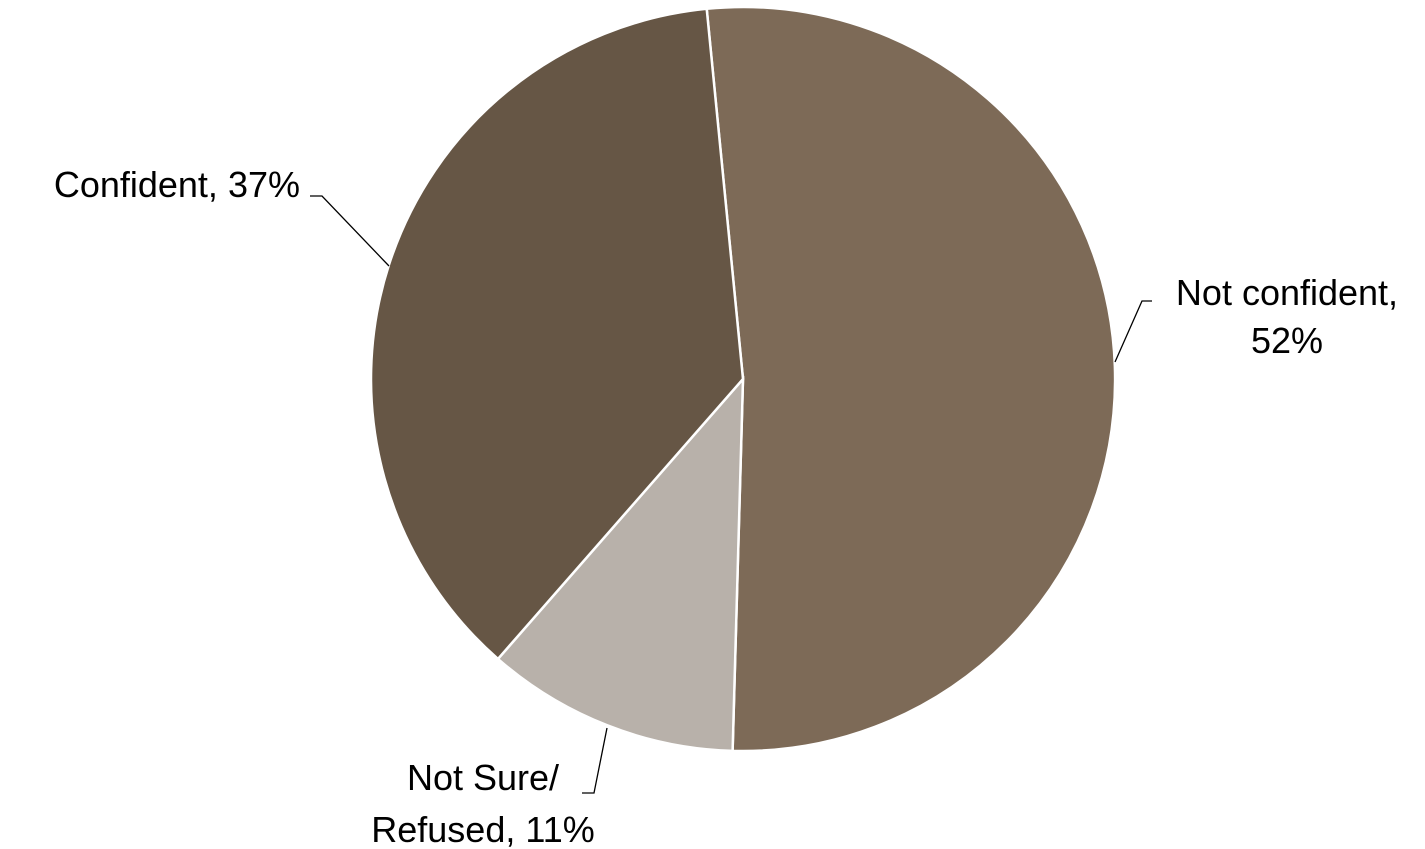  Describe the element at coordinates (1287, 316) in the screenshot. I see `data-label-not-confident: Not confident, 52%` at that location.